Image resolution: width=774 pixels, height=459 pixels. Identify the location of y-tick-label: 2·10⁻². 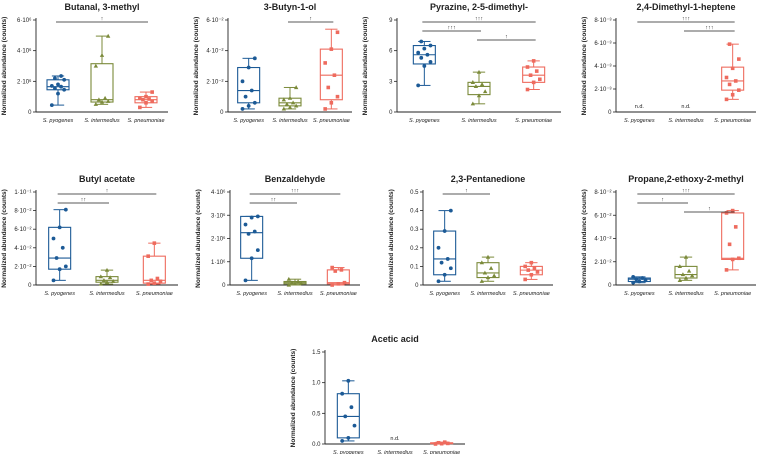
(214, 82).